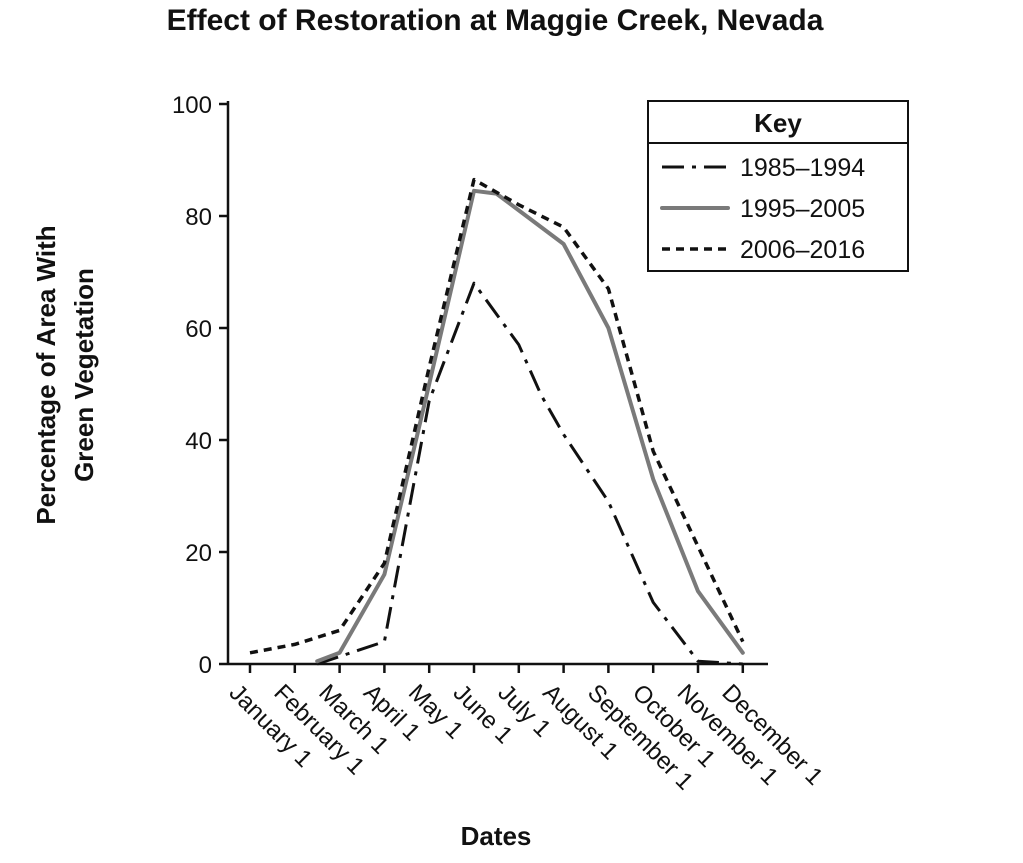 The width and height of the screenshot is (1023, 863). Describe the element at coordinates (46, 374) in the screenshot. I see `y-axis-title-line-1: Percentage of Area With` at that location.